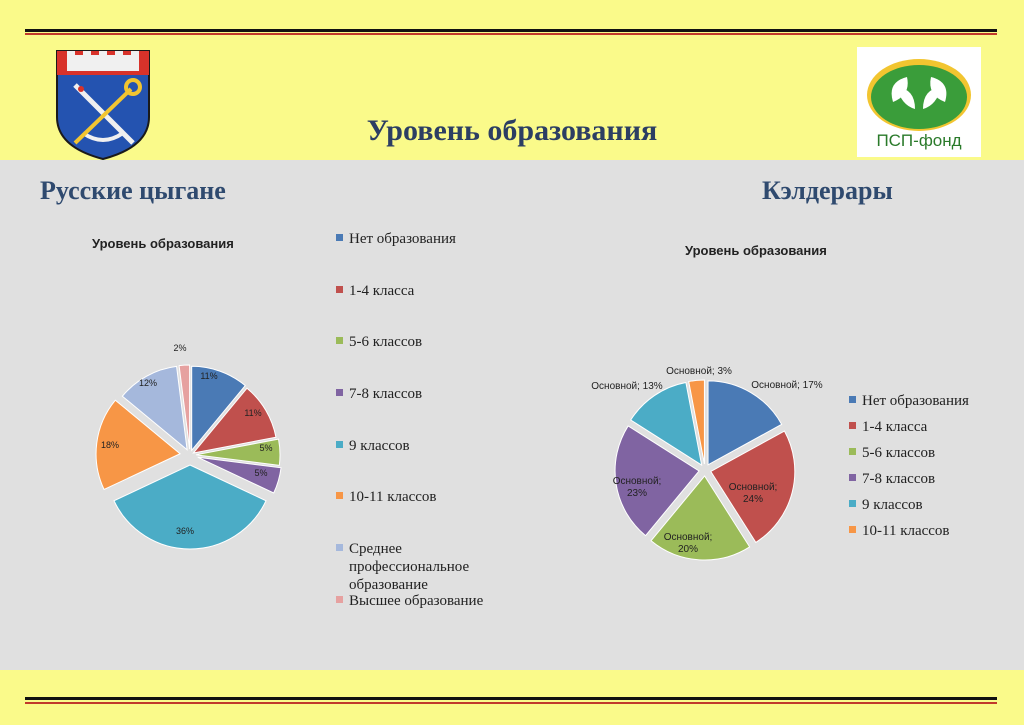 This screenshot has height=725, width=1024. I want to click on coat-of-arms-logo, so click(103, 105).